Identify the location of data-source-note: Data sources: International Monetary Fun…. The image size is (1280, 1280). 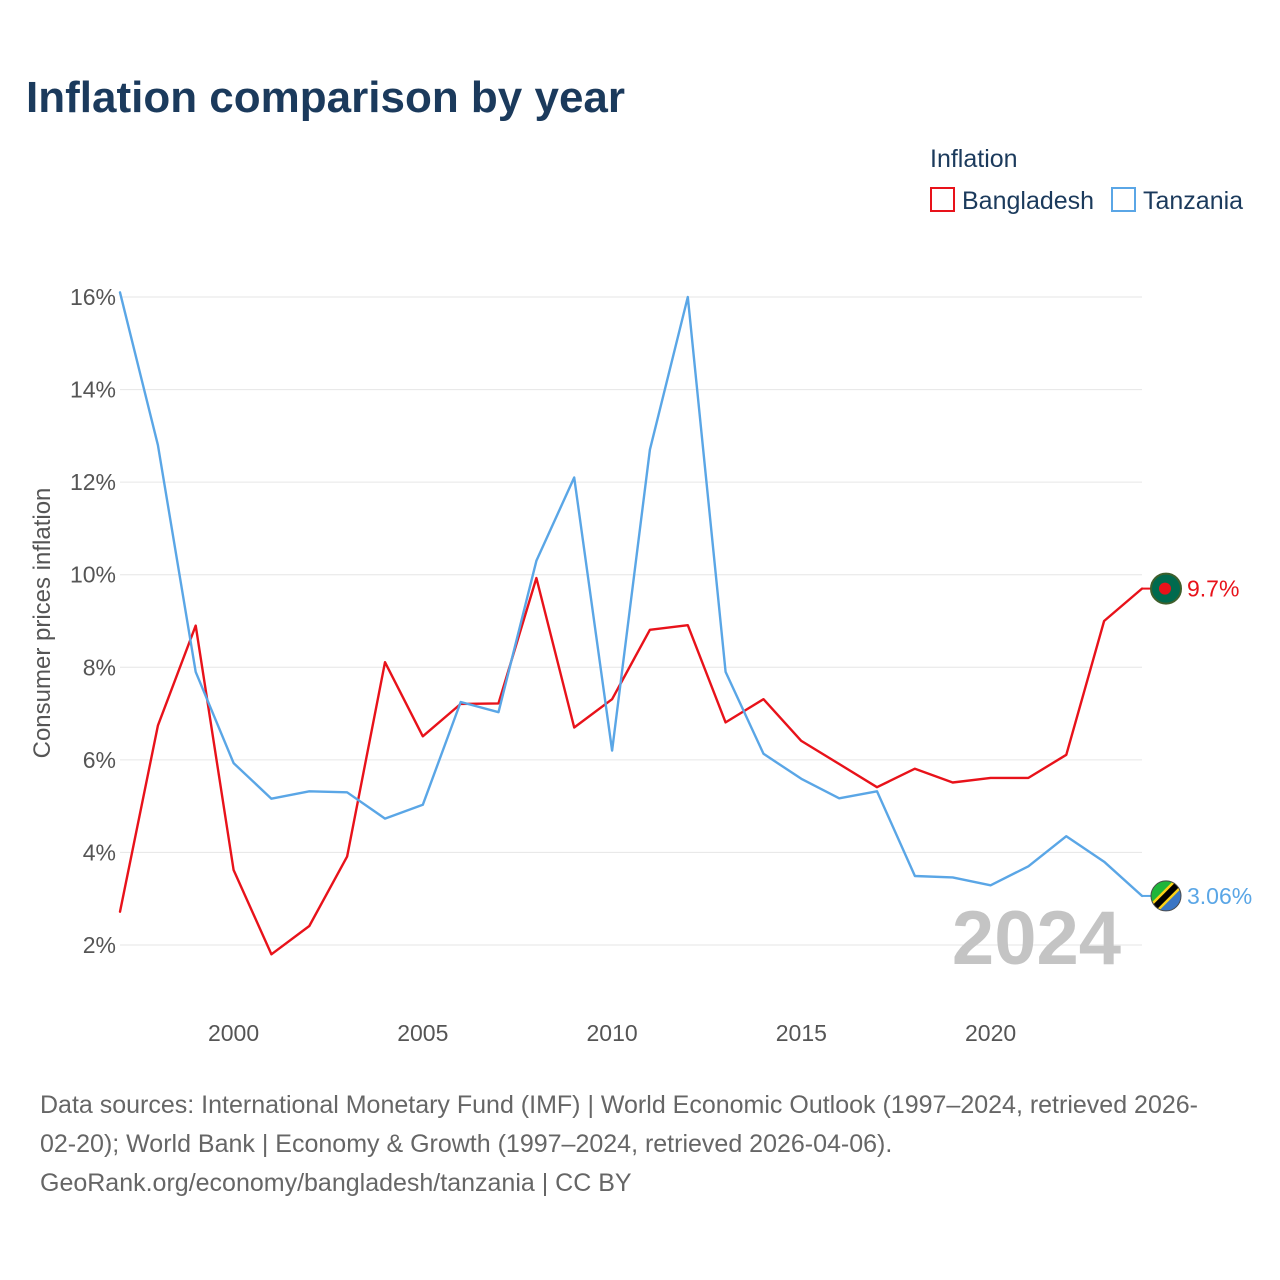
(645, 1144).